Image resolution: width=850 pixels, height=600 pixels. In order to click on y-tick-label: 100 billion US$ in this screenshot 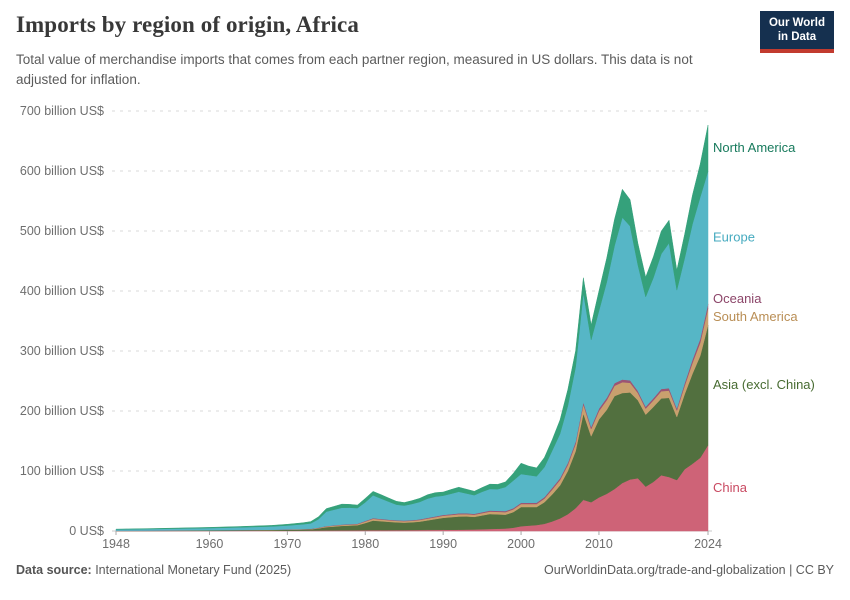, I will do `click(62, 471)`.